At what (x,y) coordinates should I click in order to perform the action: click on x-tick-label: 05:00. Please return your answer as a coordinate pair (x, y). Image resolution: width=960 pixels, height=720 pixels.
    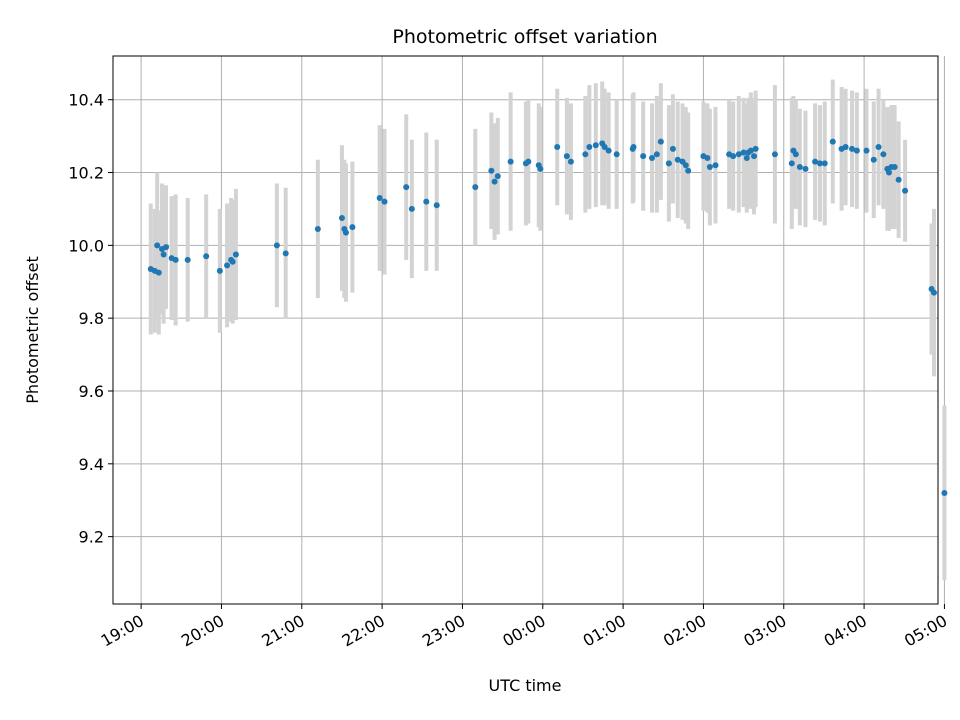
    Looking at the image, I should click on (925, 631).